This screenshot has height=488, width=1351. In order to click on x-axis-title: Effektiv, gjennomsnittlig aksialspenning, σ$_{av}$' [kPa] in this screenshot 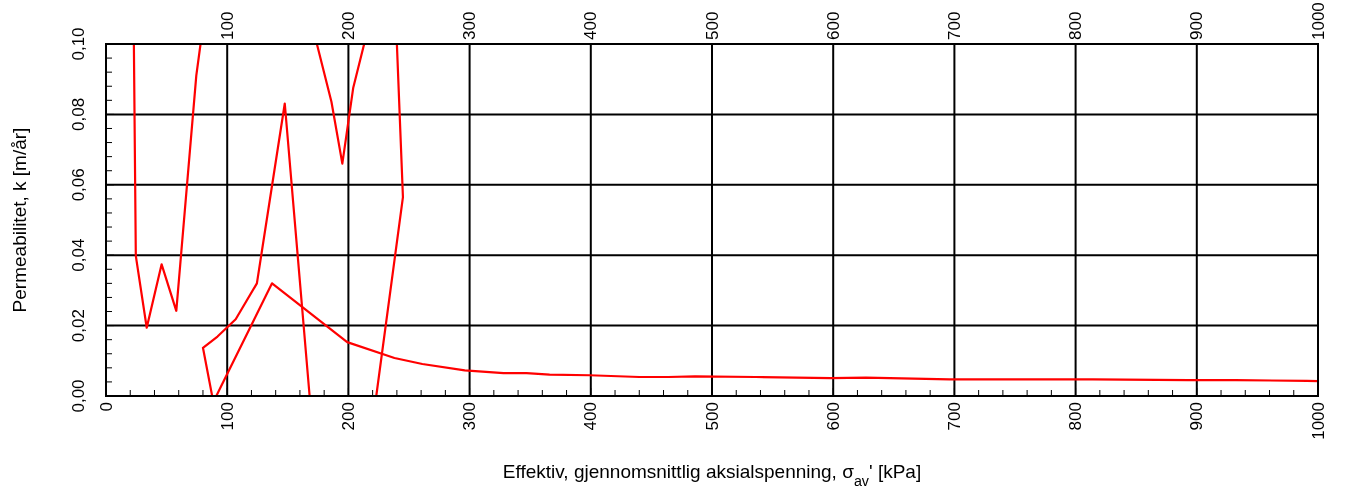, I will do `click(712, 474)`.